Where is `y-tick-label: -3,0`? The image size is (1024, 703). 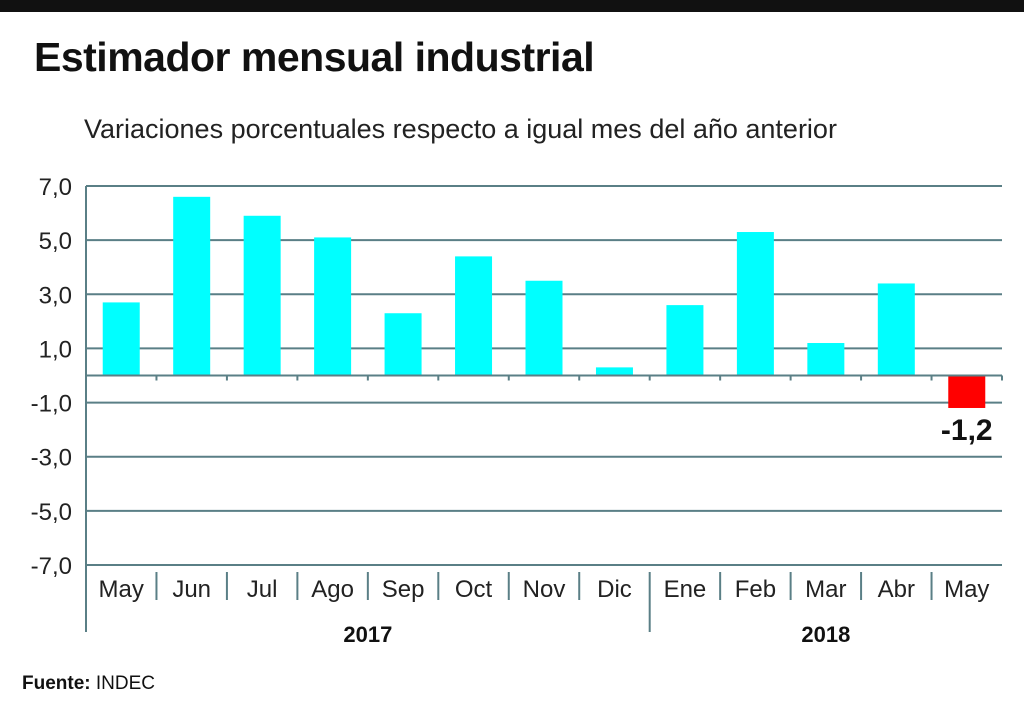
y-tick-label: -3,0 is located at coordinates (51, 458).